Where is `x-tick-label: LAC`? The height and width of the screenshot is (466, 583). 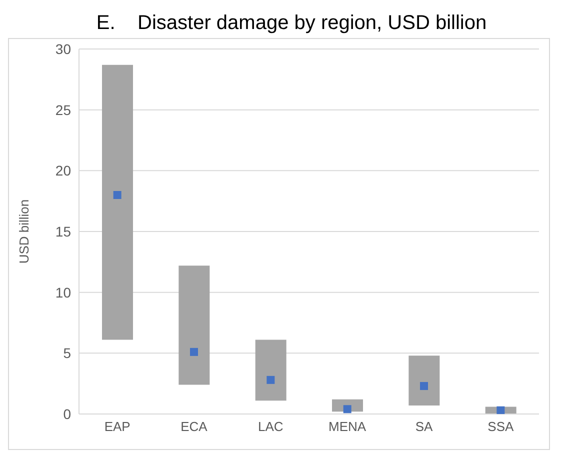 x-tick-label: LAC is located at coordinates (271, 426).